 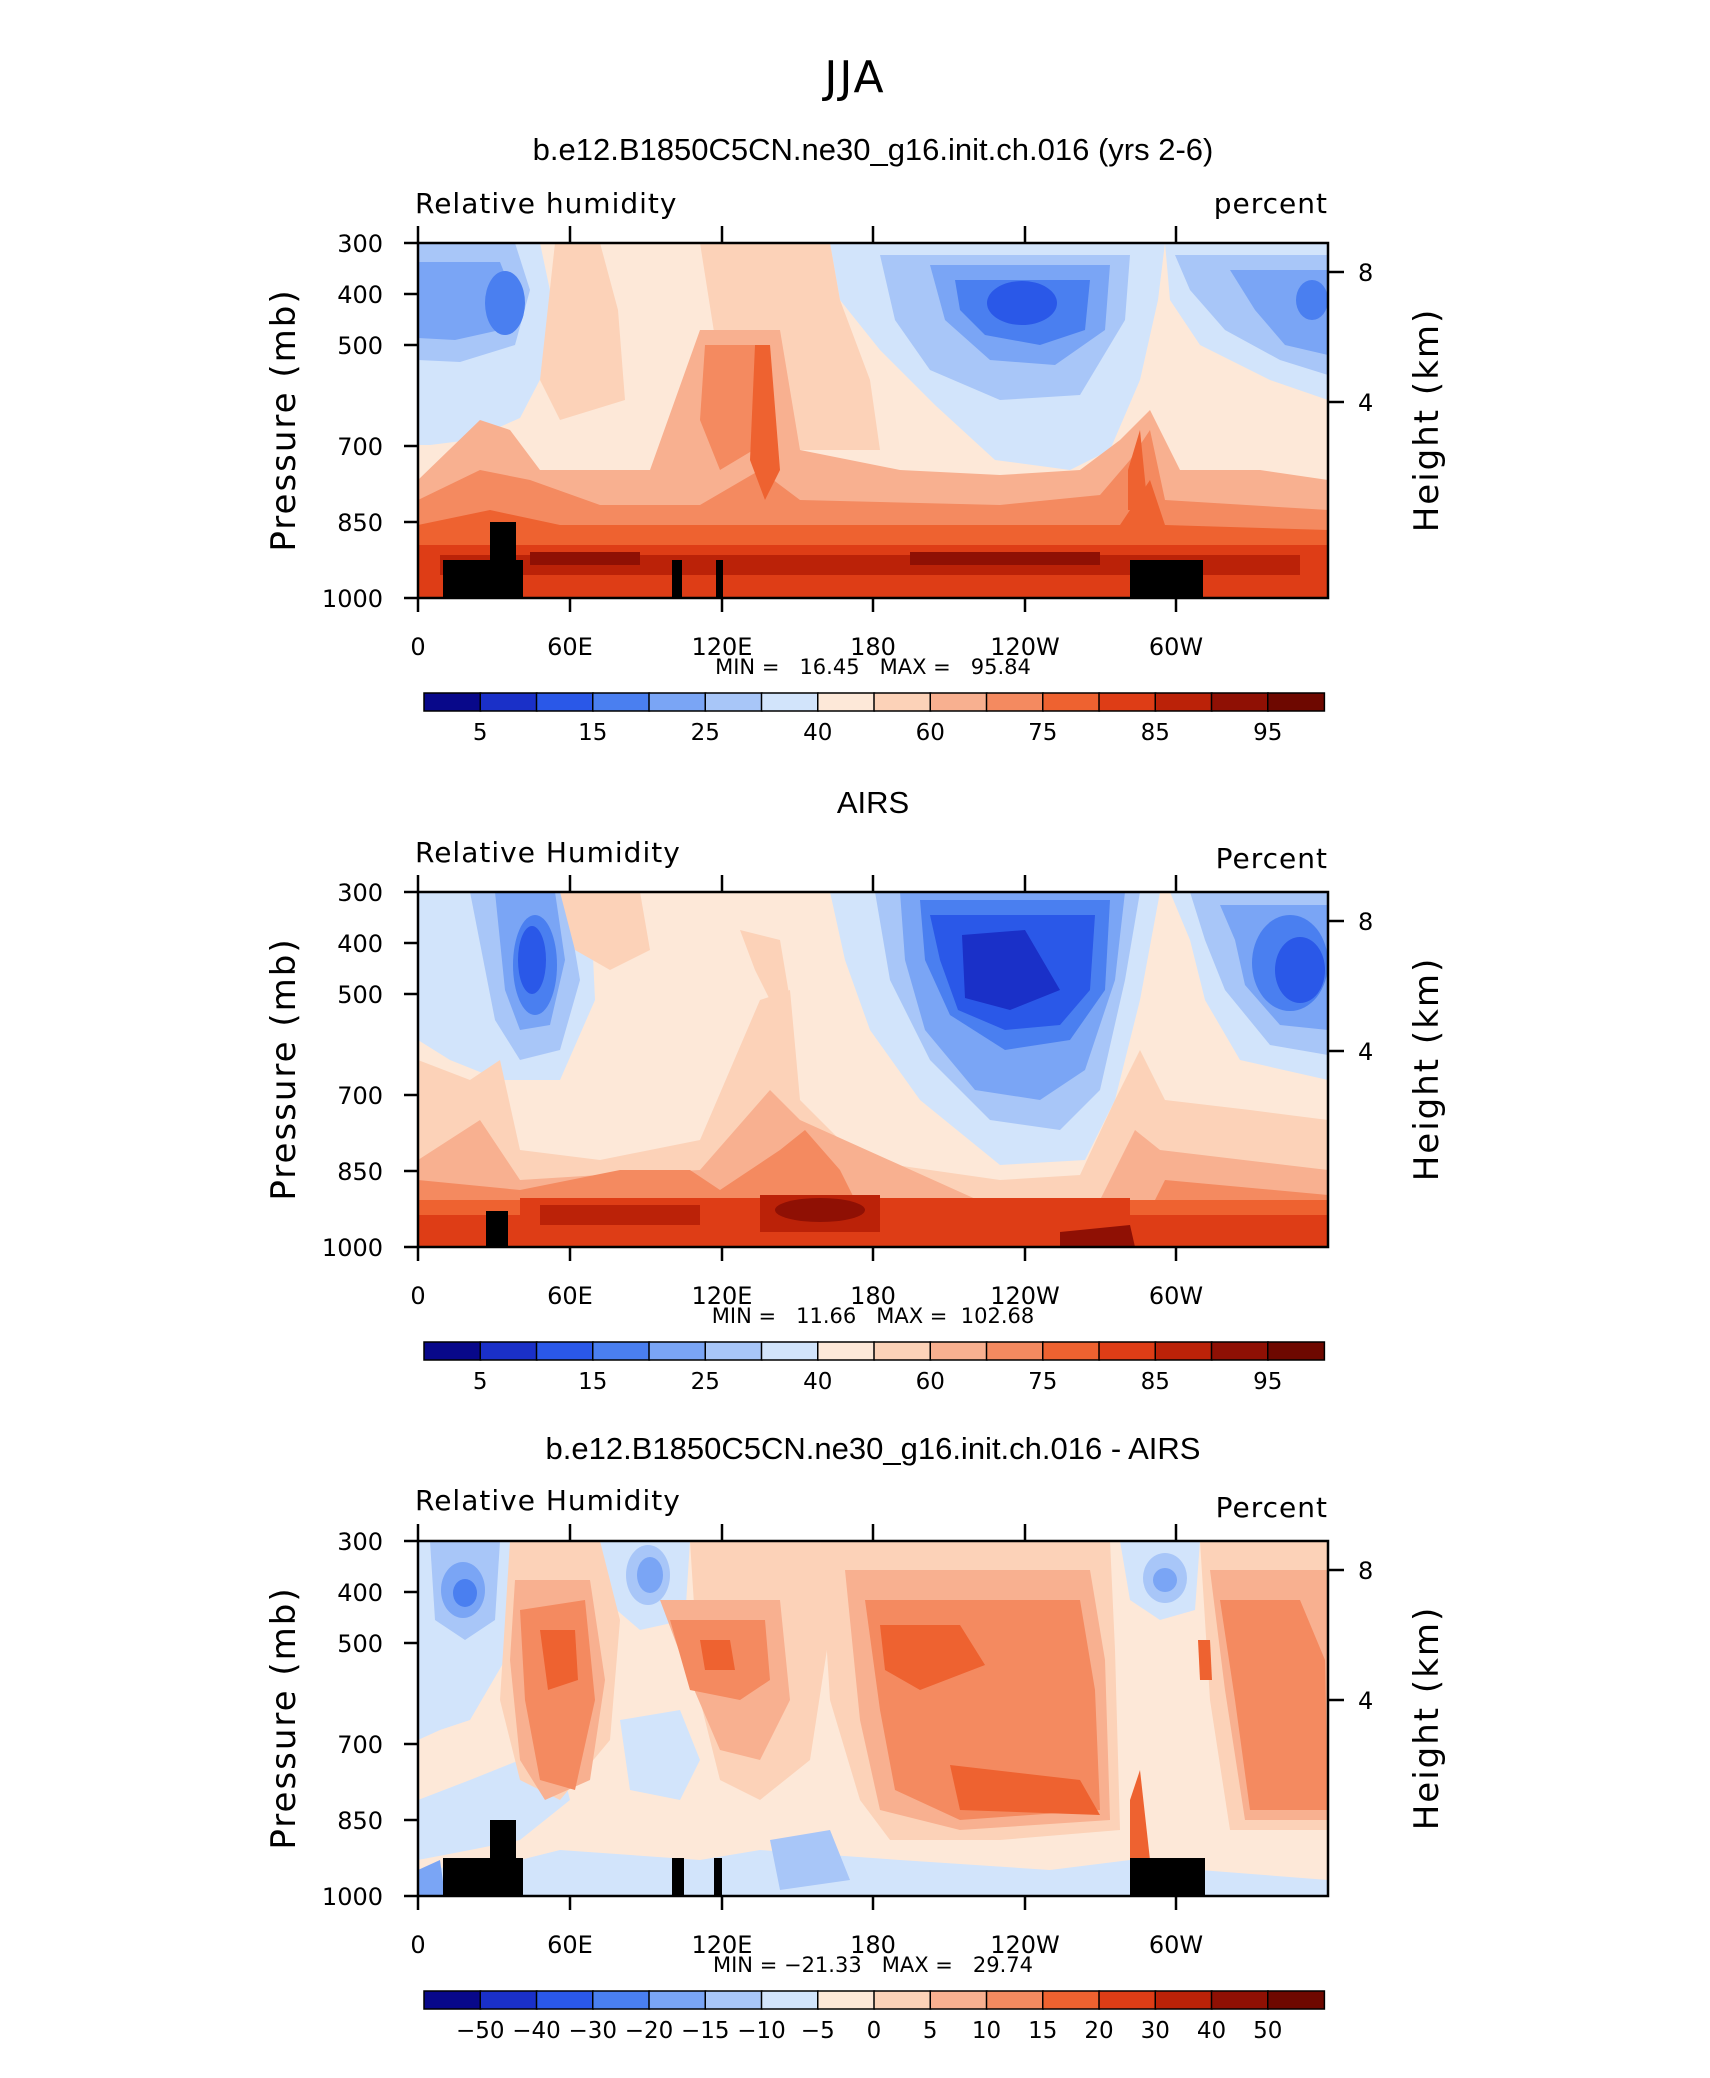 I want to click on panel-2-plot, so click(x=873, y=1069).